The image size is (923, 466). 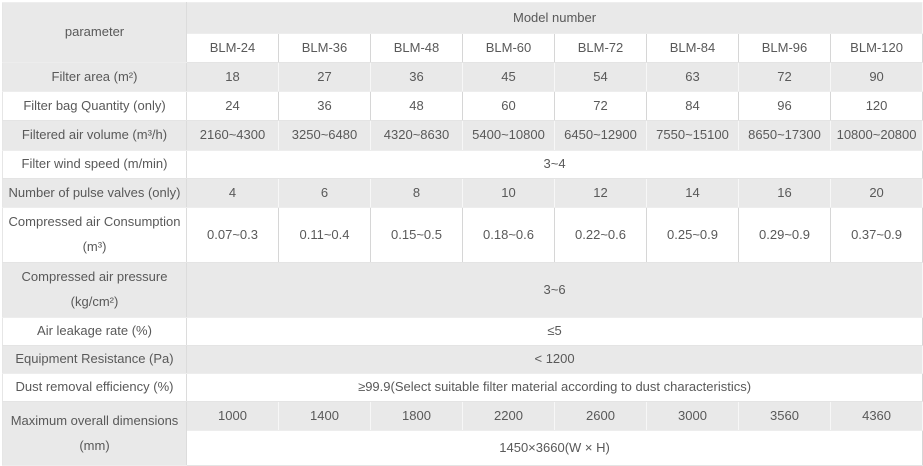 I want to click on value-cell: 3250~6480, so click(x=324, y=135).